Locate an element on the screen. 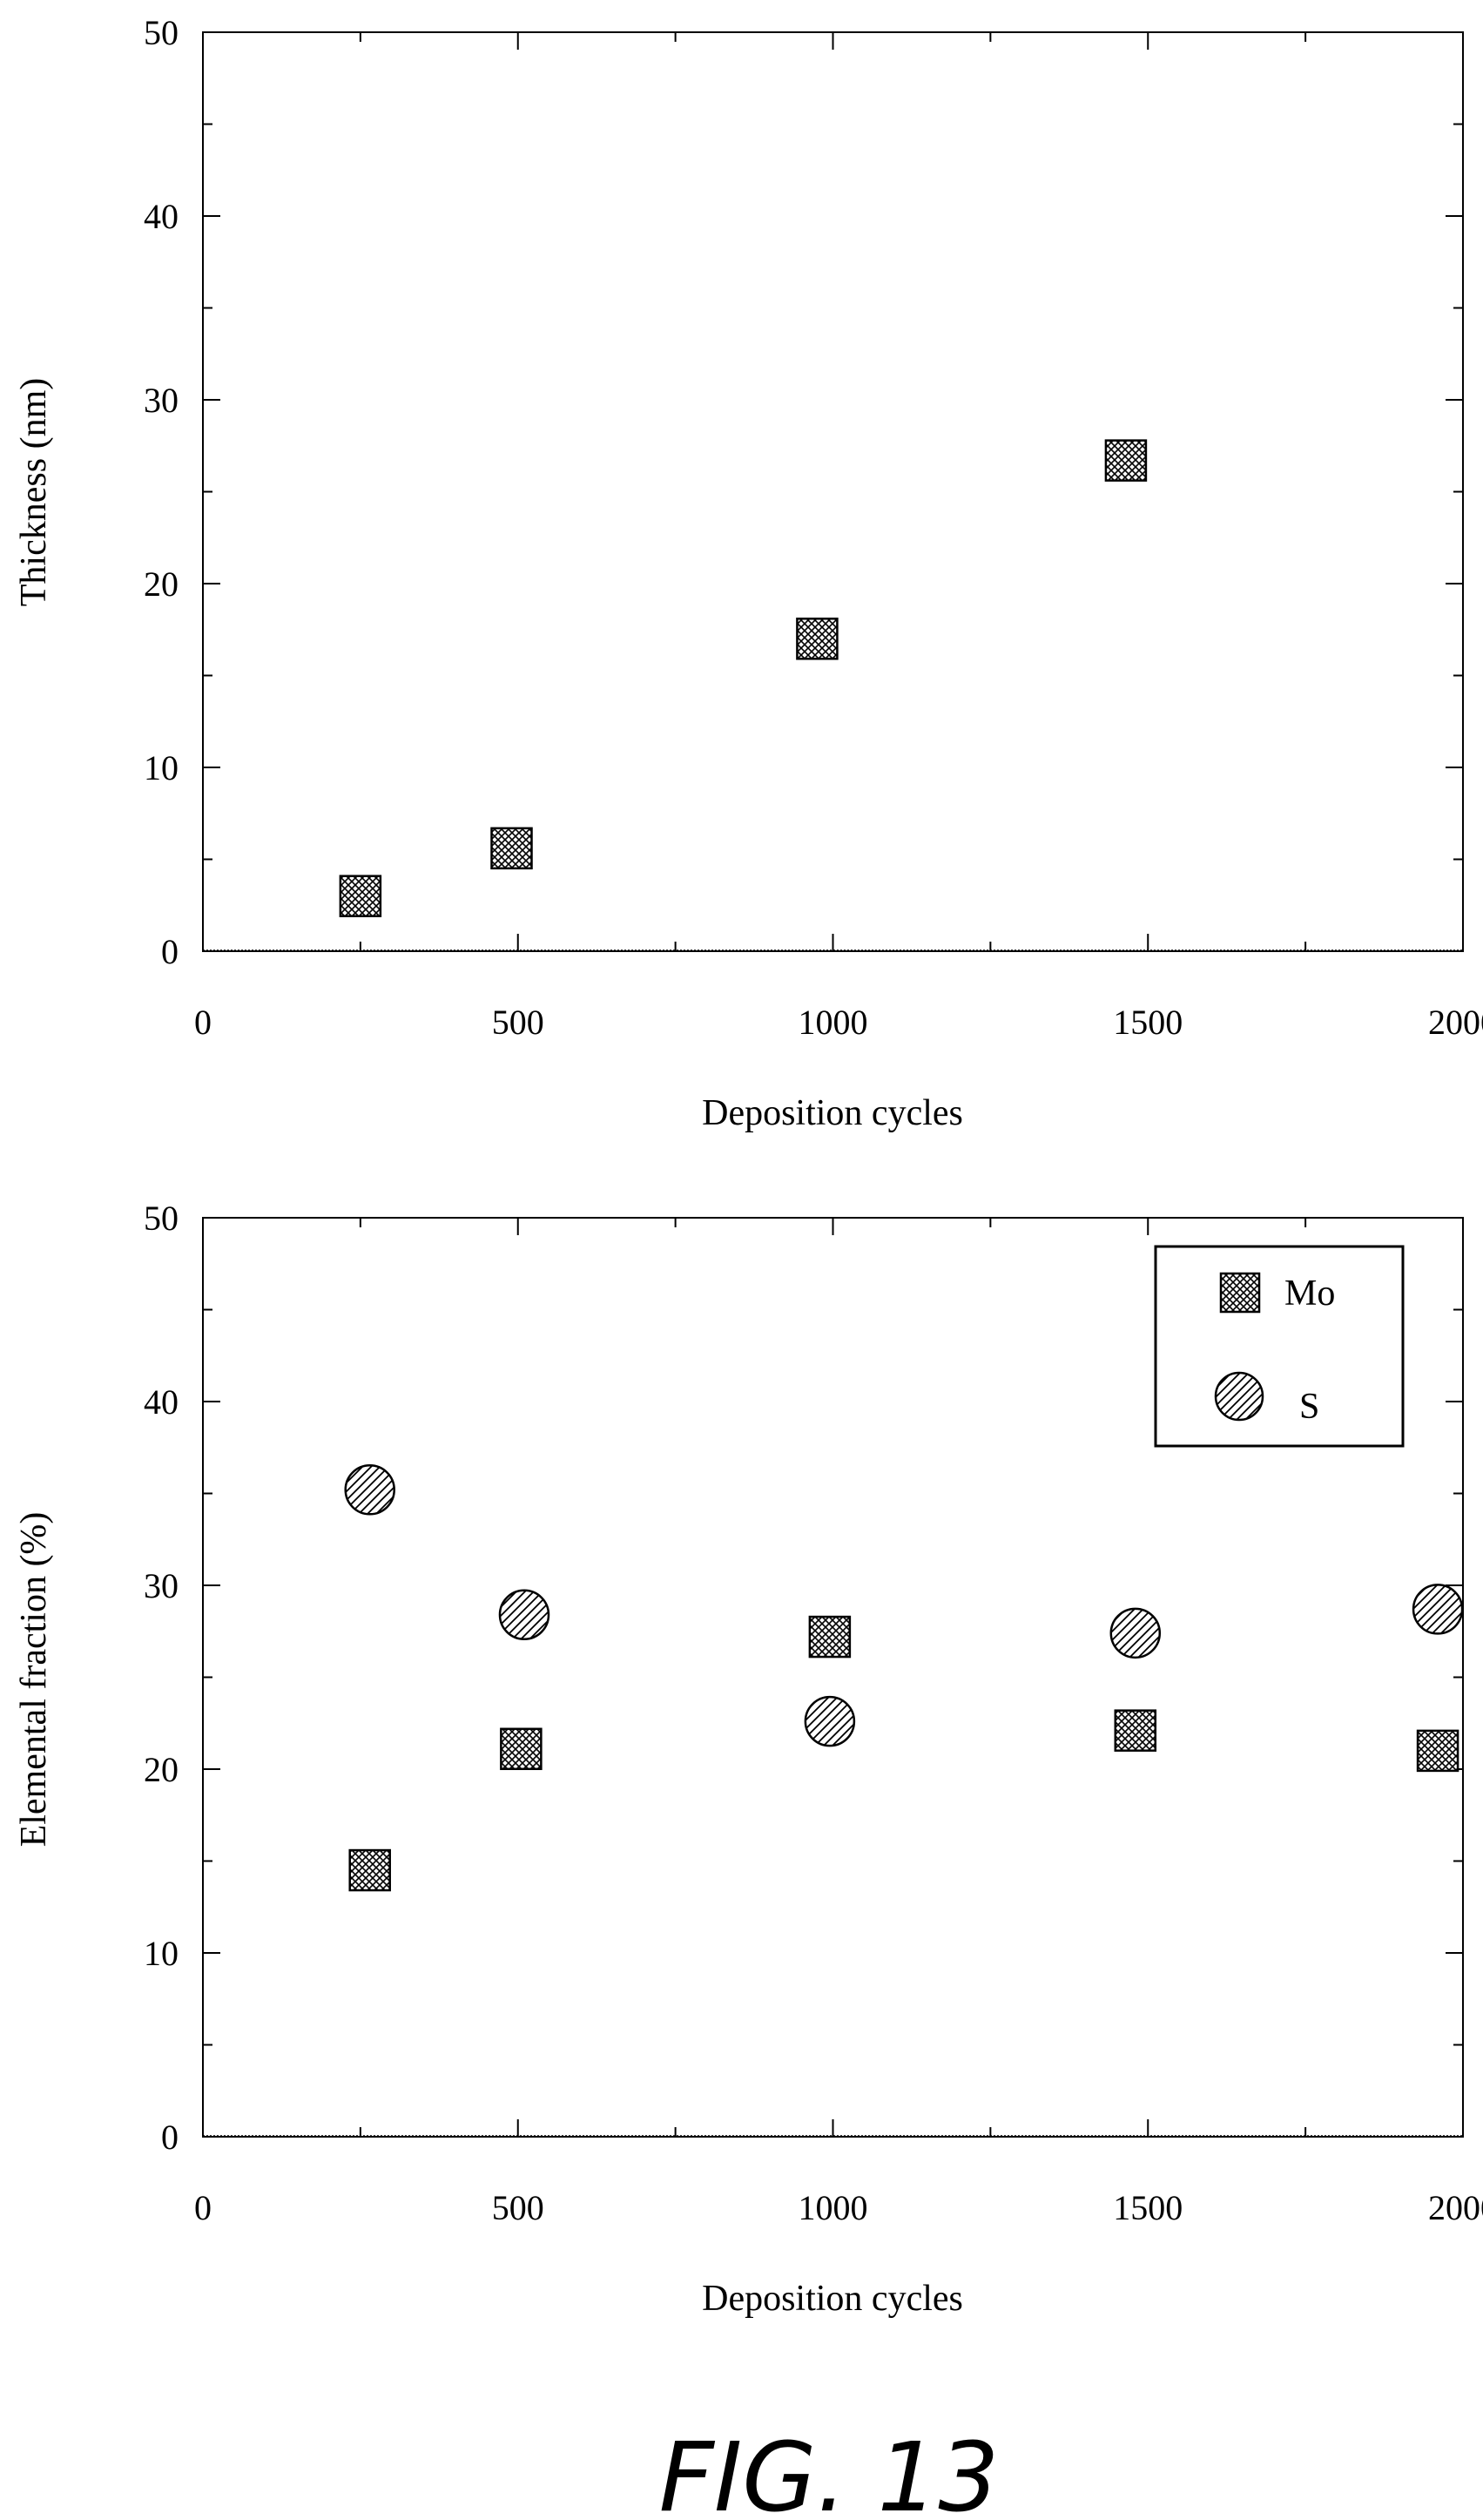 The height and width of the screenshot is (2520, 1483). legend: Mo S is located at coordinates (1279, 1346).